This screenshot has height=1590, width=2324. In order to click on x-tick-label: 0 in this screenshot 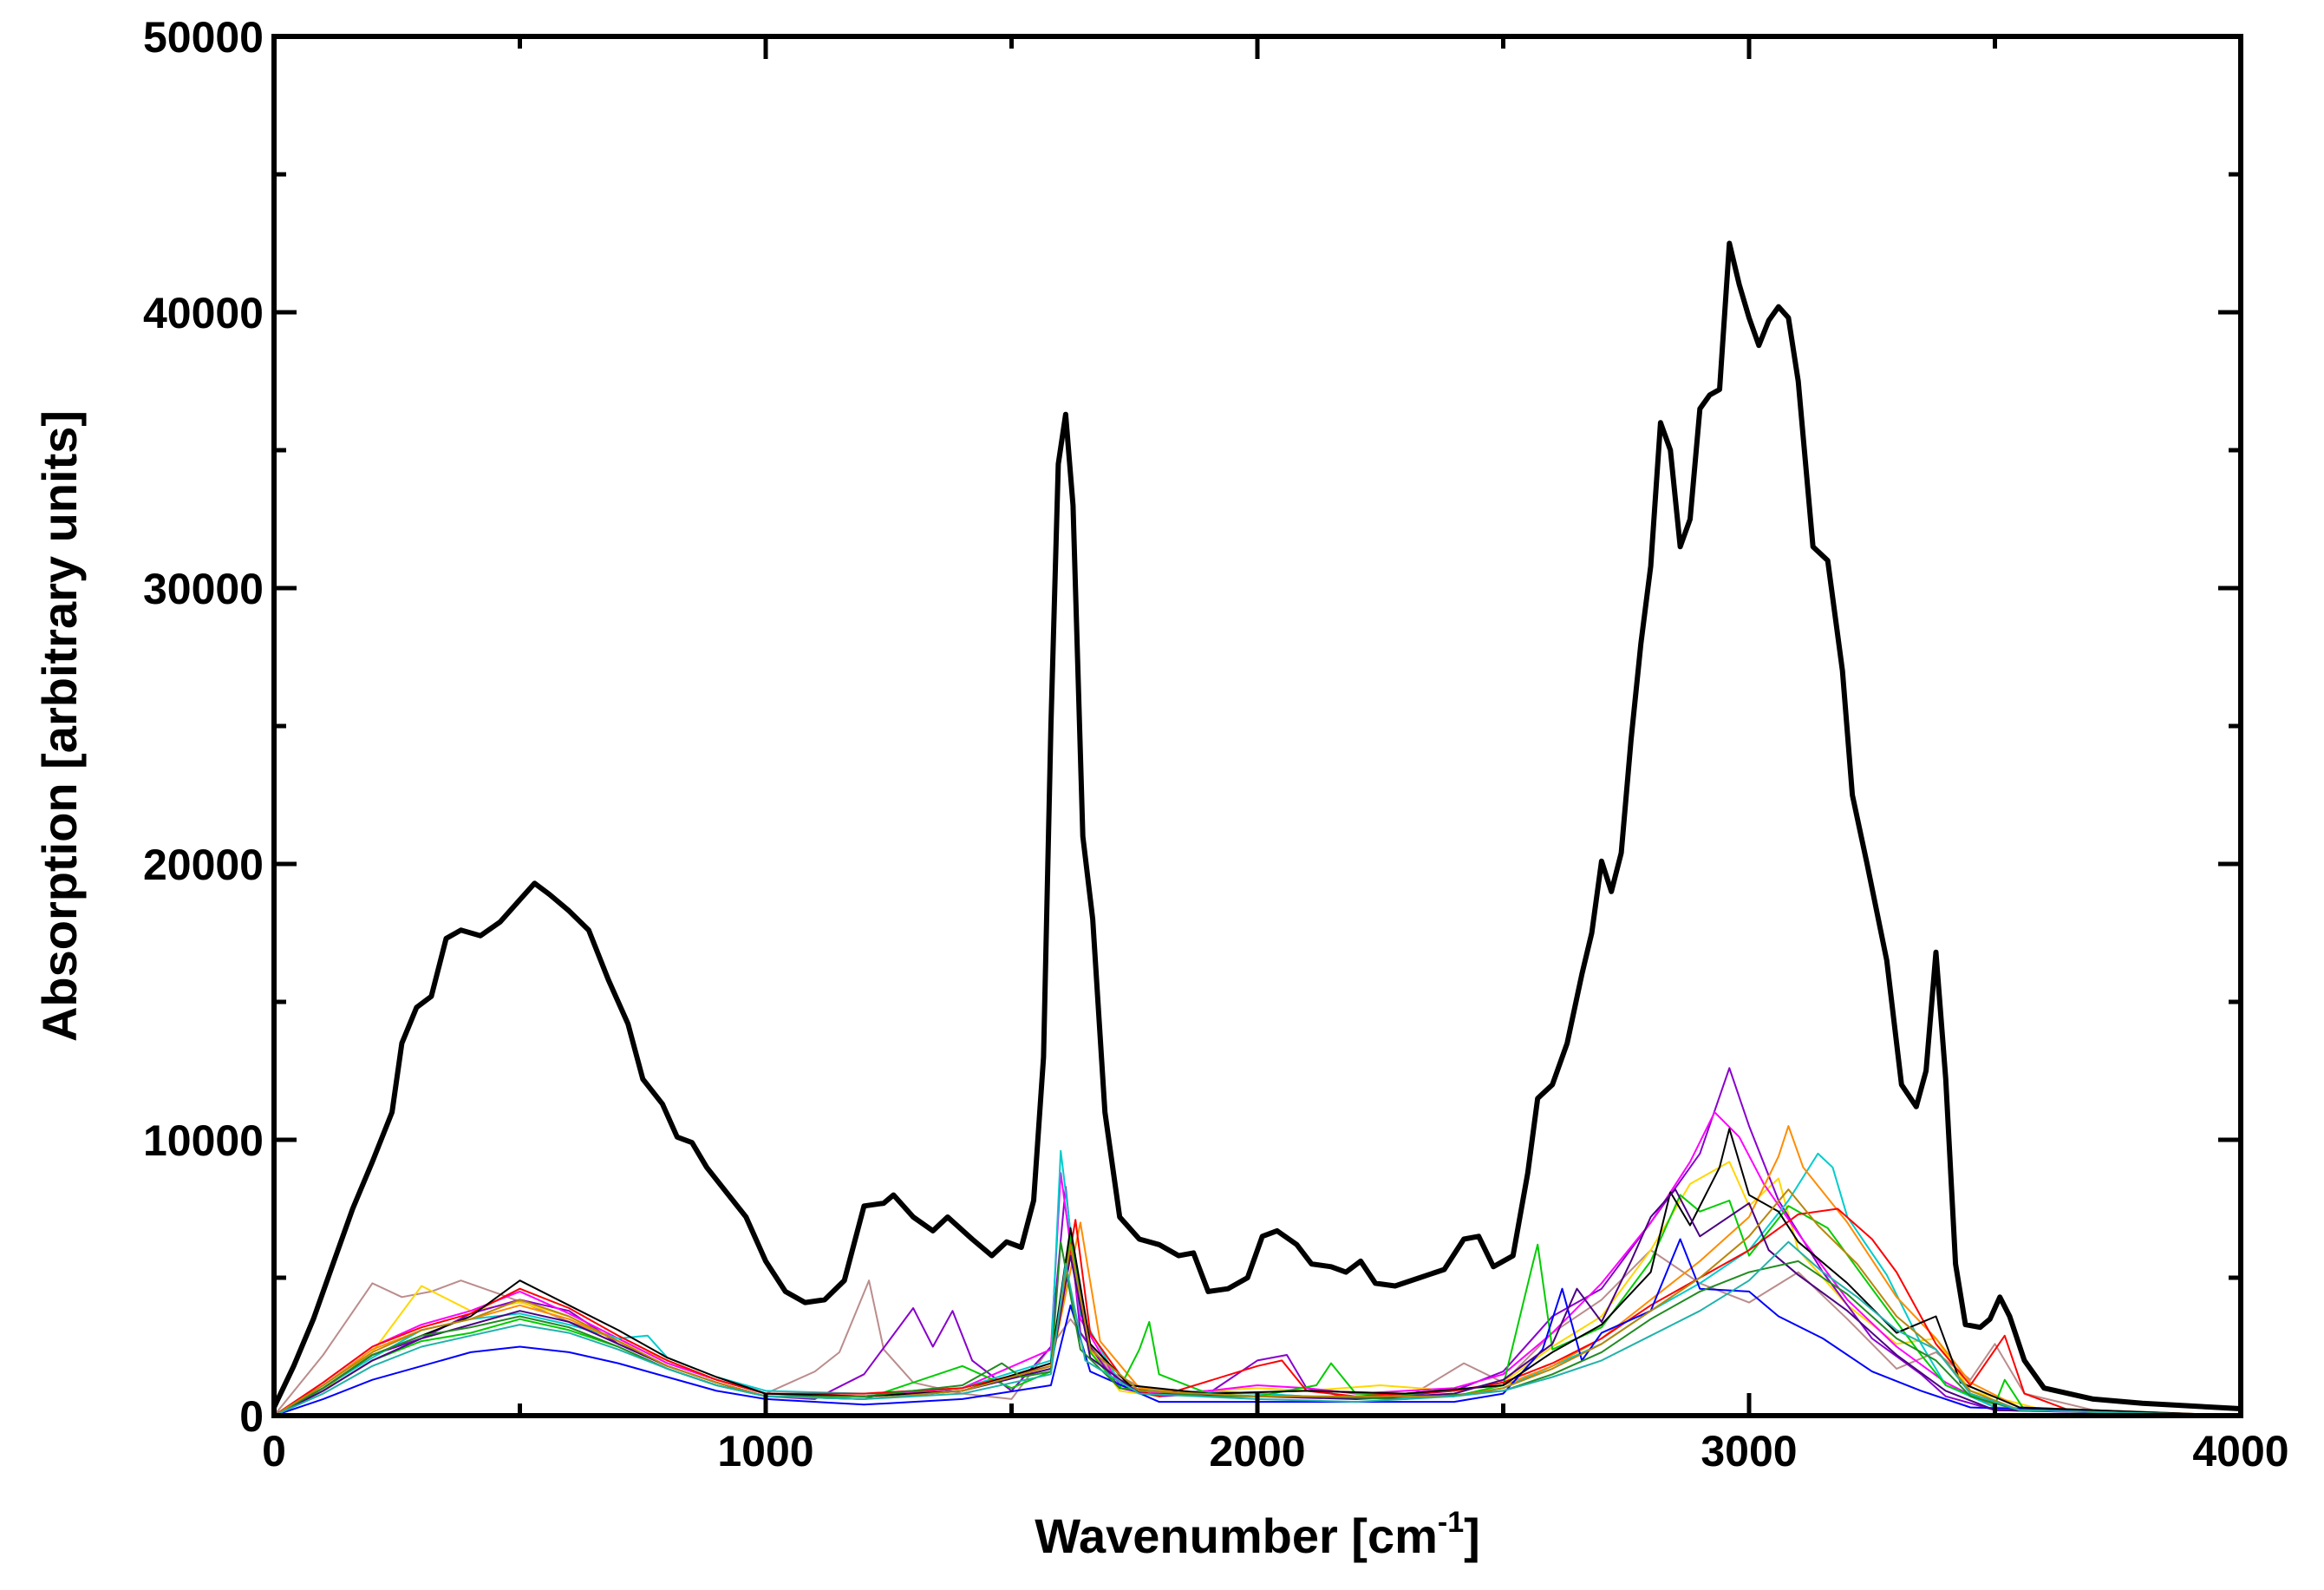, I will do `click(274, 1451)`.